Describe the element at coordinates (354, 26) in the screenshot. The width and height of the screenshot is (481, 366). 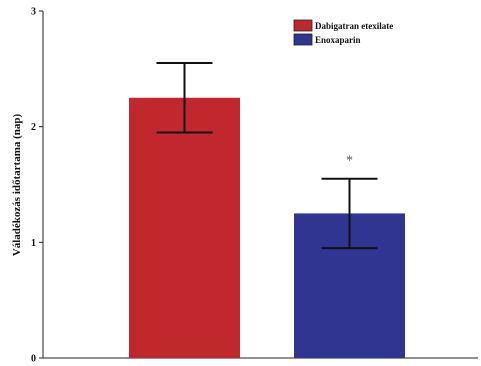
I see `legend-label: Dabigatran etexilate` at that location.